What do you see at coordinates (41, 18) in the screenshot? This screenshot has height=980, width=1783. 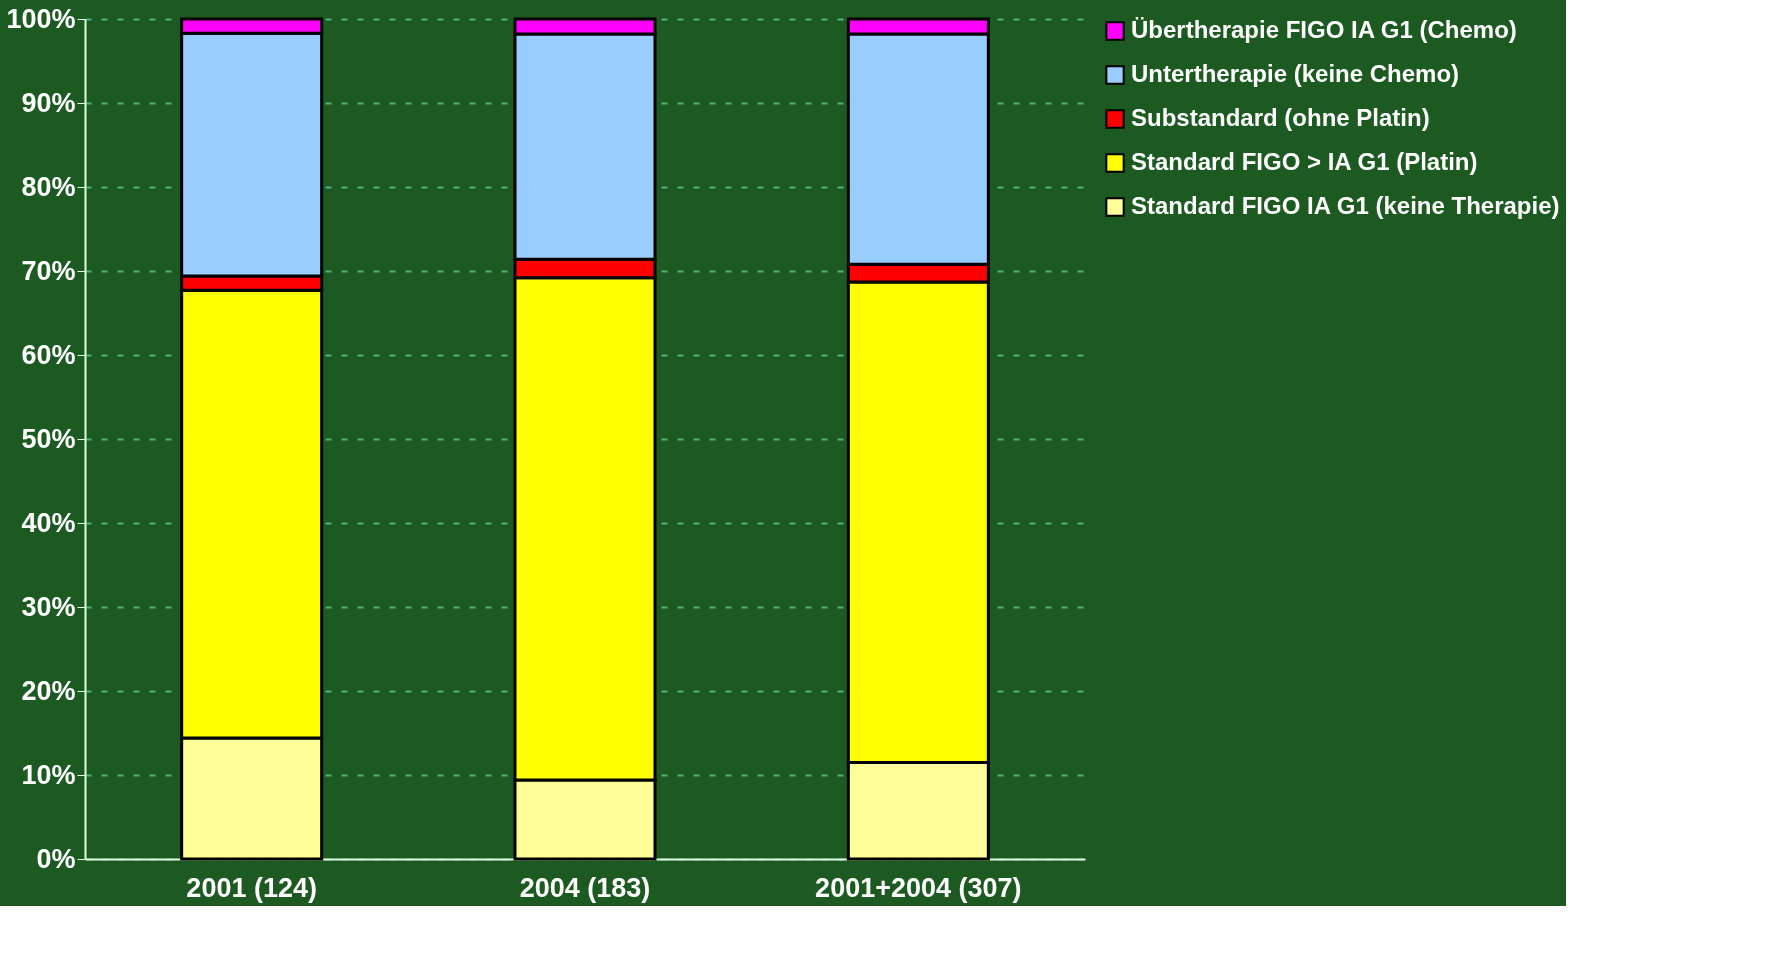 I see `y-tick-label: 100%` at bounding box center [41, 18].